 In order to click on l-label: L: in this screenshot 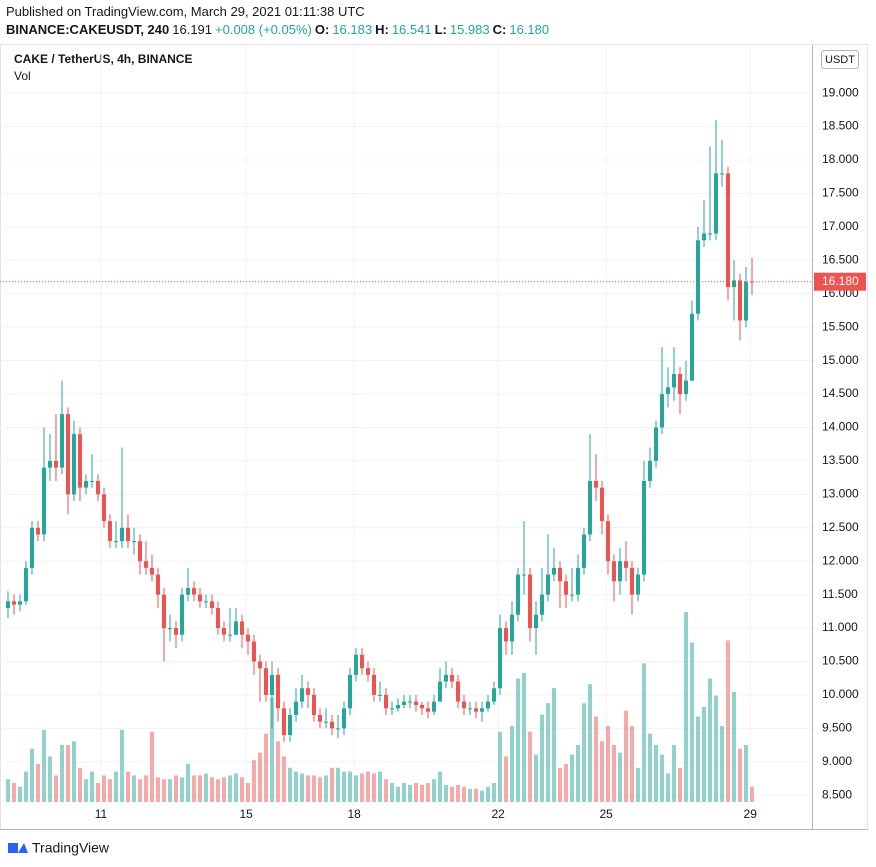, I will do `click(440, 29)`.